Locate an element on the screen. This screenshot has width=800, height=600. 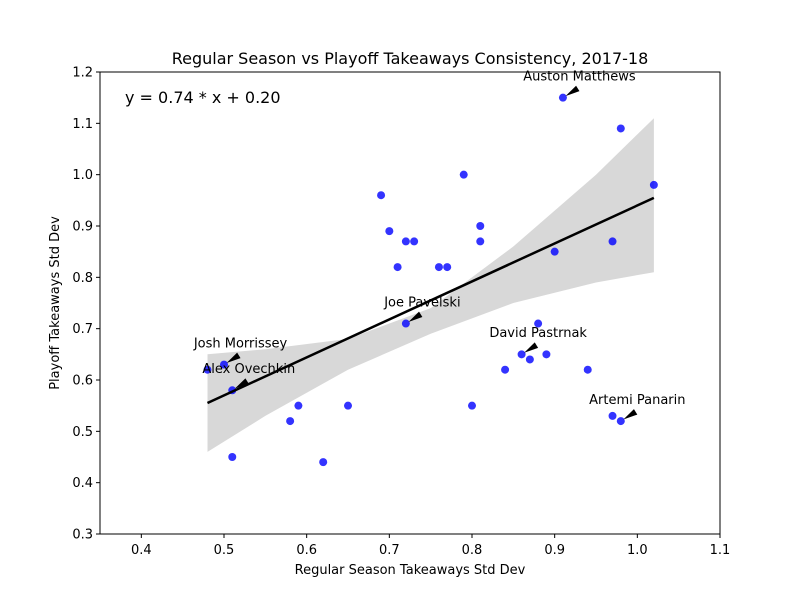
annotation-label: Auston Matthews is located at coordinates (579, 76).